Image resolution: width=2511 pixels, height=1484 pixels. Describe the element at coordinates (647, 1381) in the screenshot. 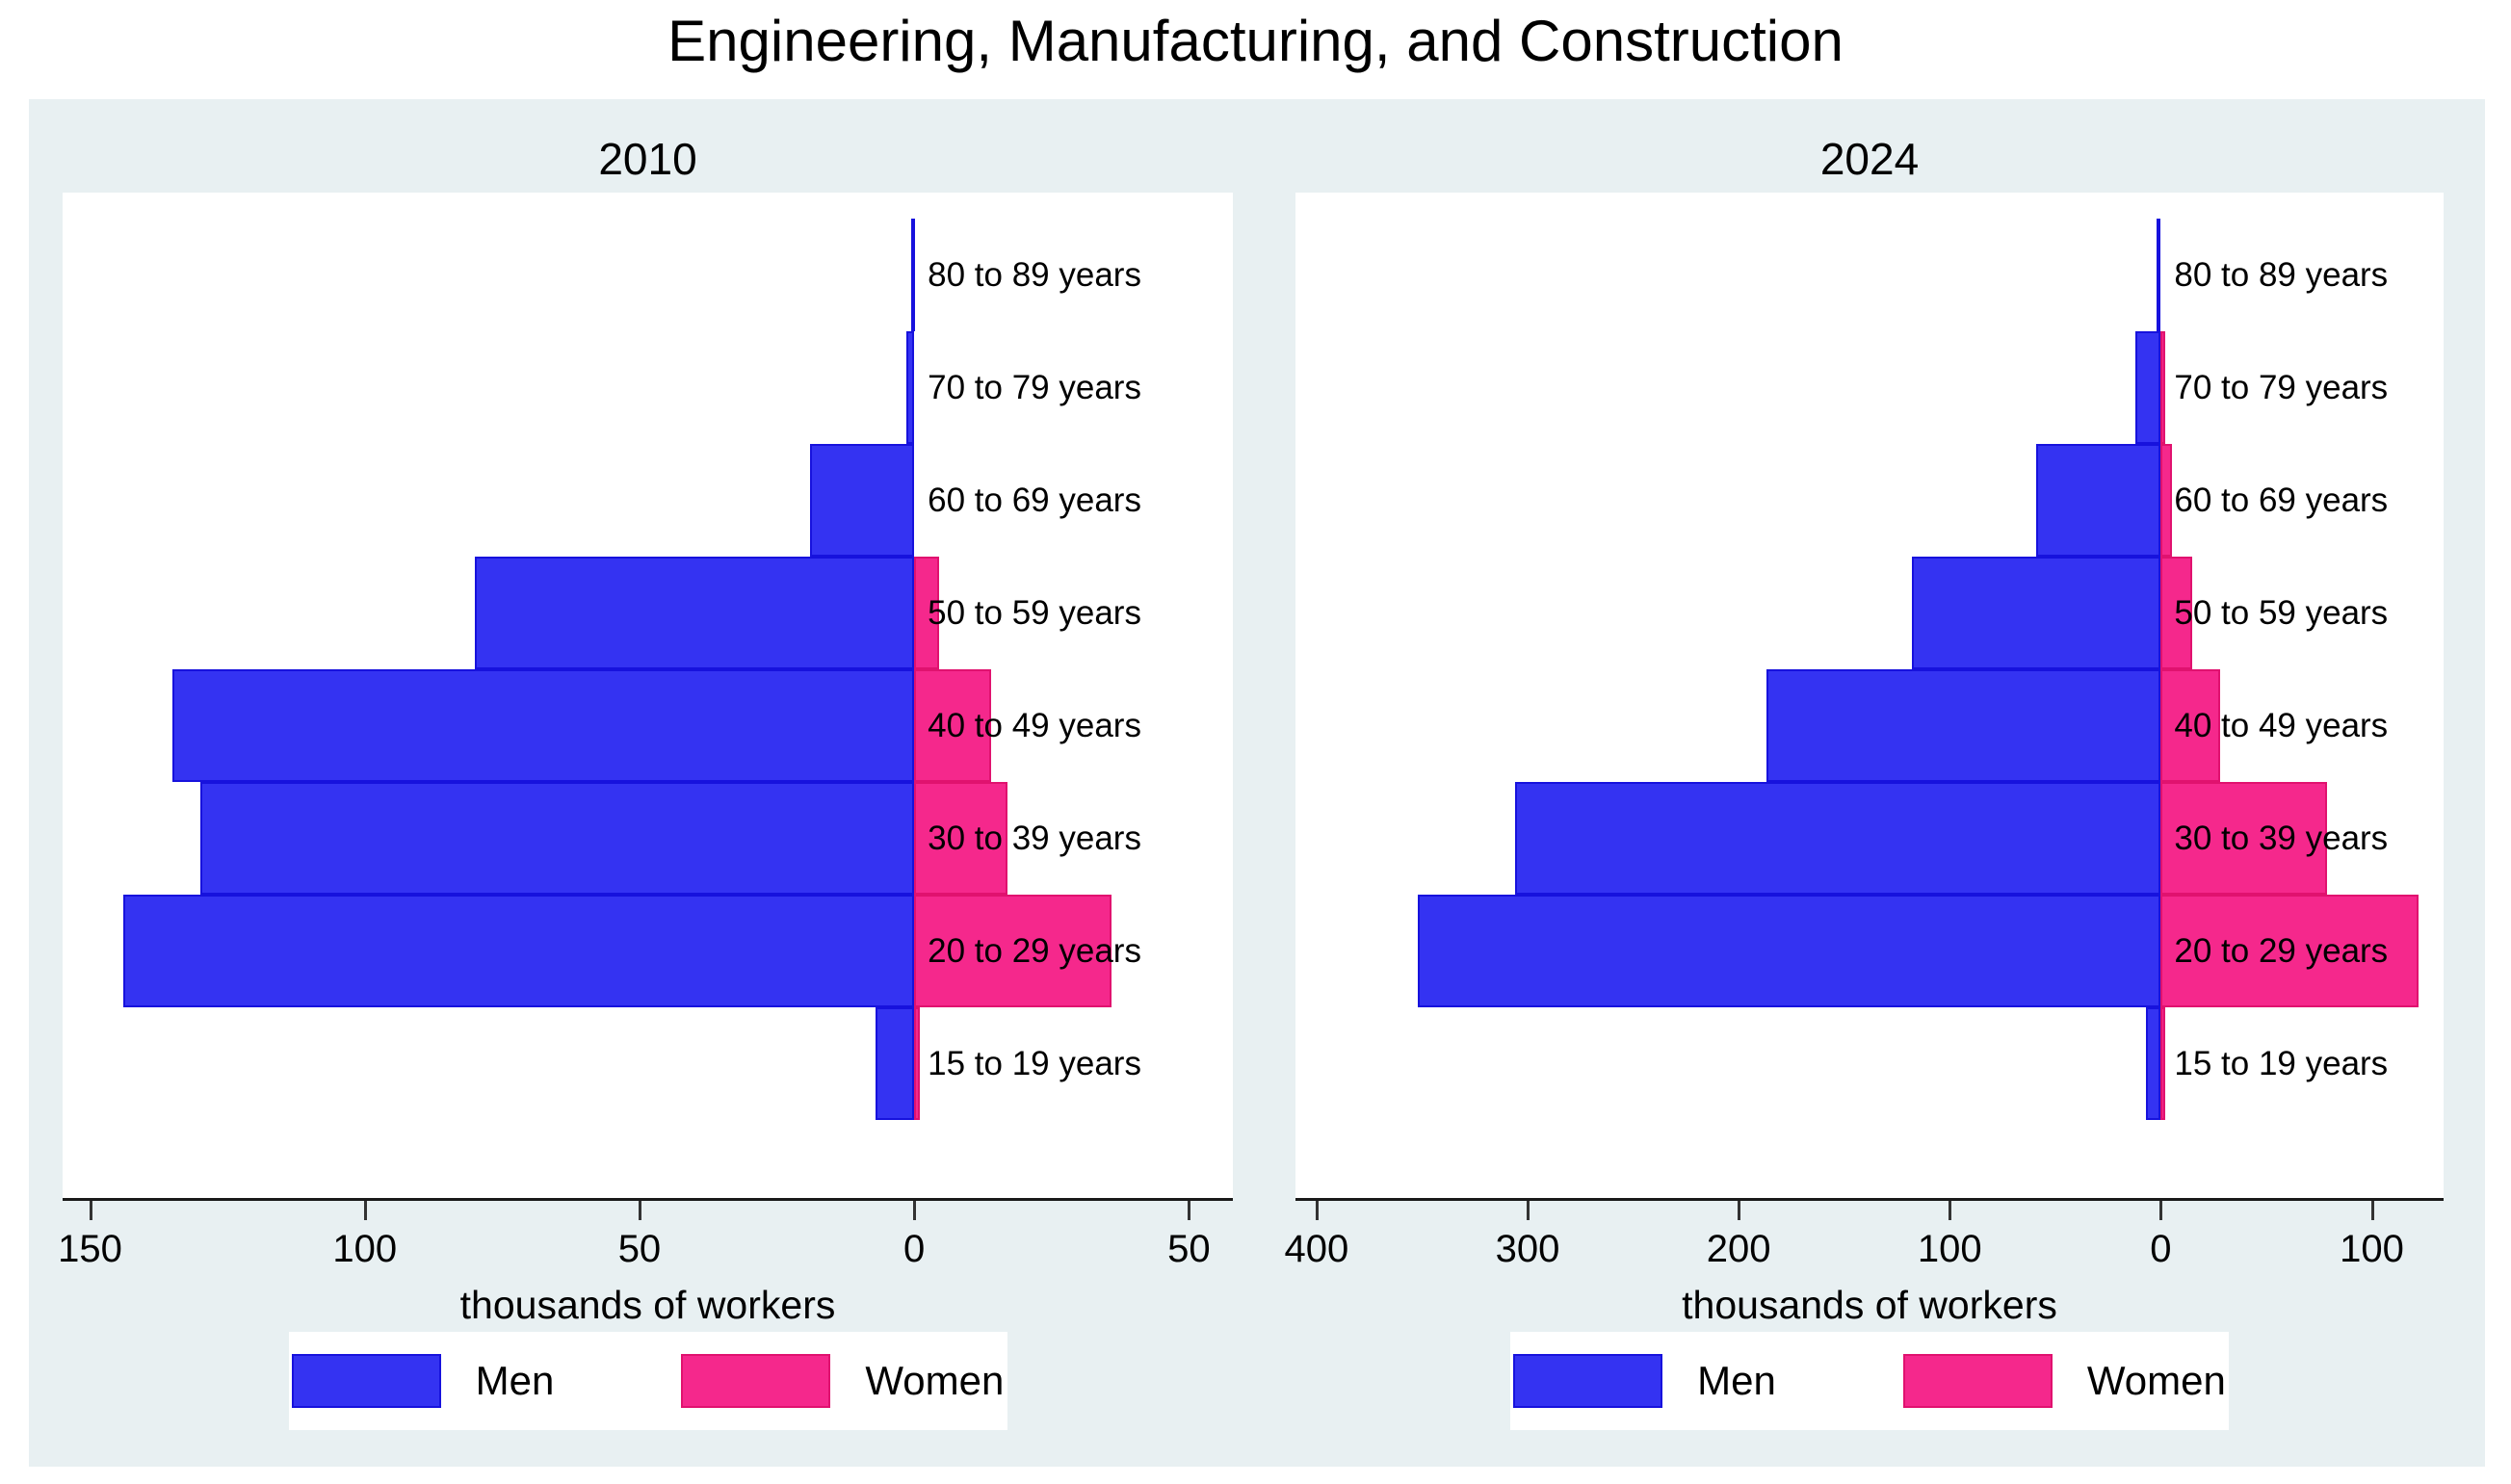

I see `legend-2010: Men Women` at that location.